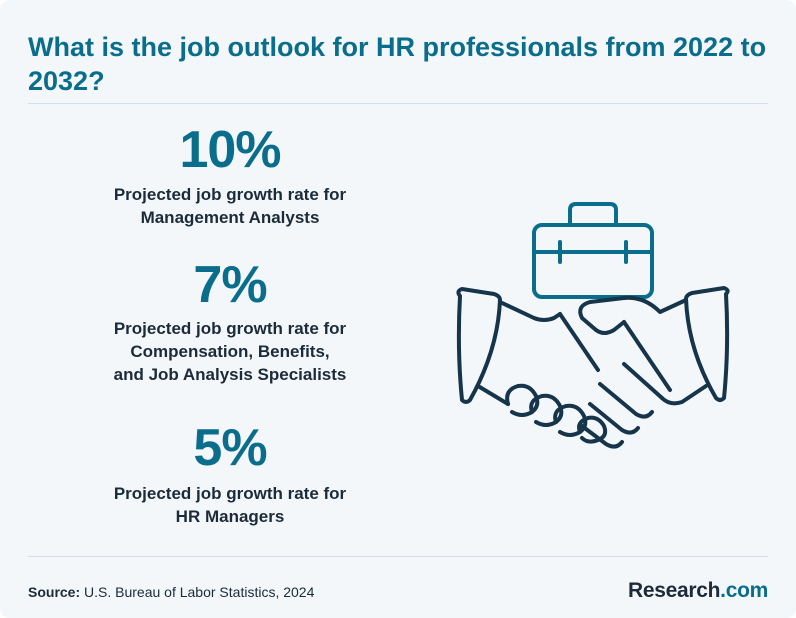 The image size is (796, 618). What do you see at coordinates (744, 590) in the screenshot?
I see `brand-suffix: .com` at bounding box center [744, 590].